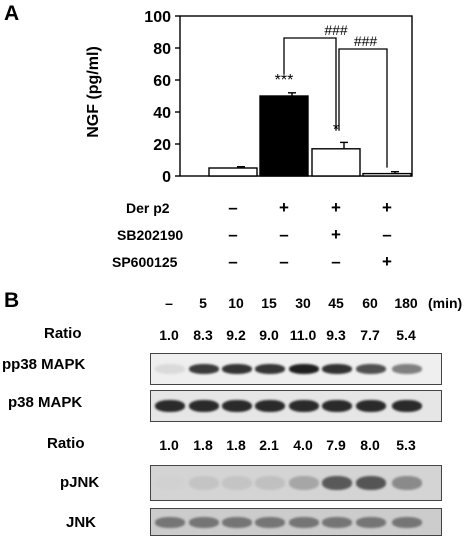 The height and width of the screenshot is (537, 474). I want to click on treatment-name-1: SB202190, so click(150, 235).